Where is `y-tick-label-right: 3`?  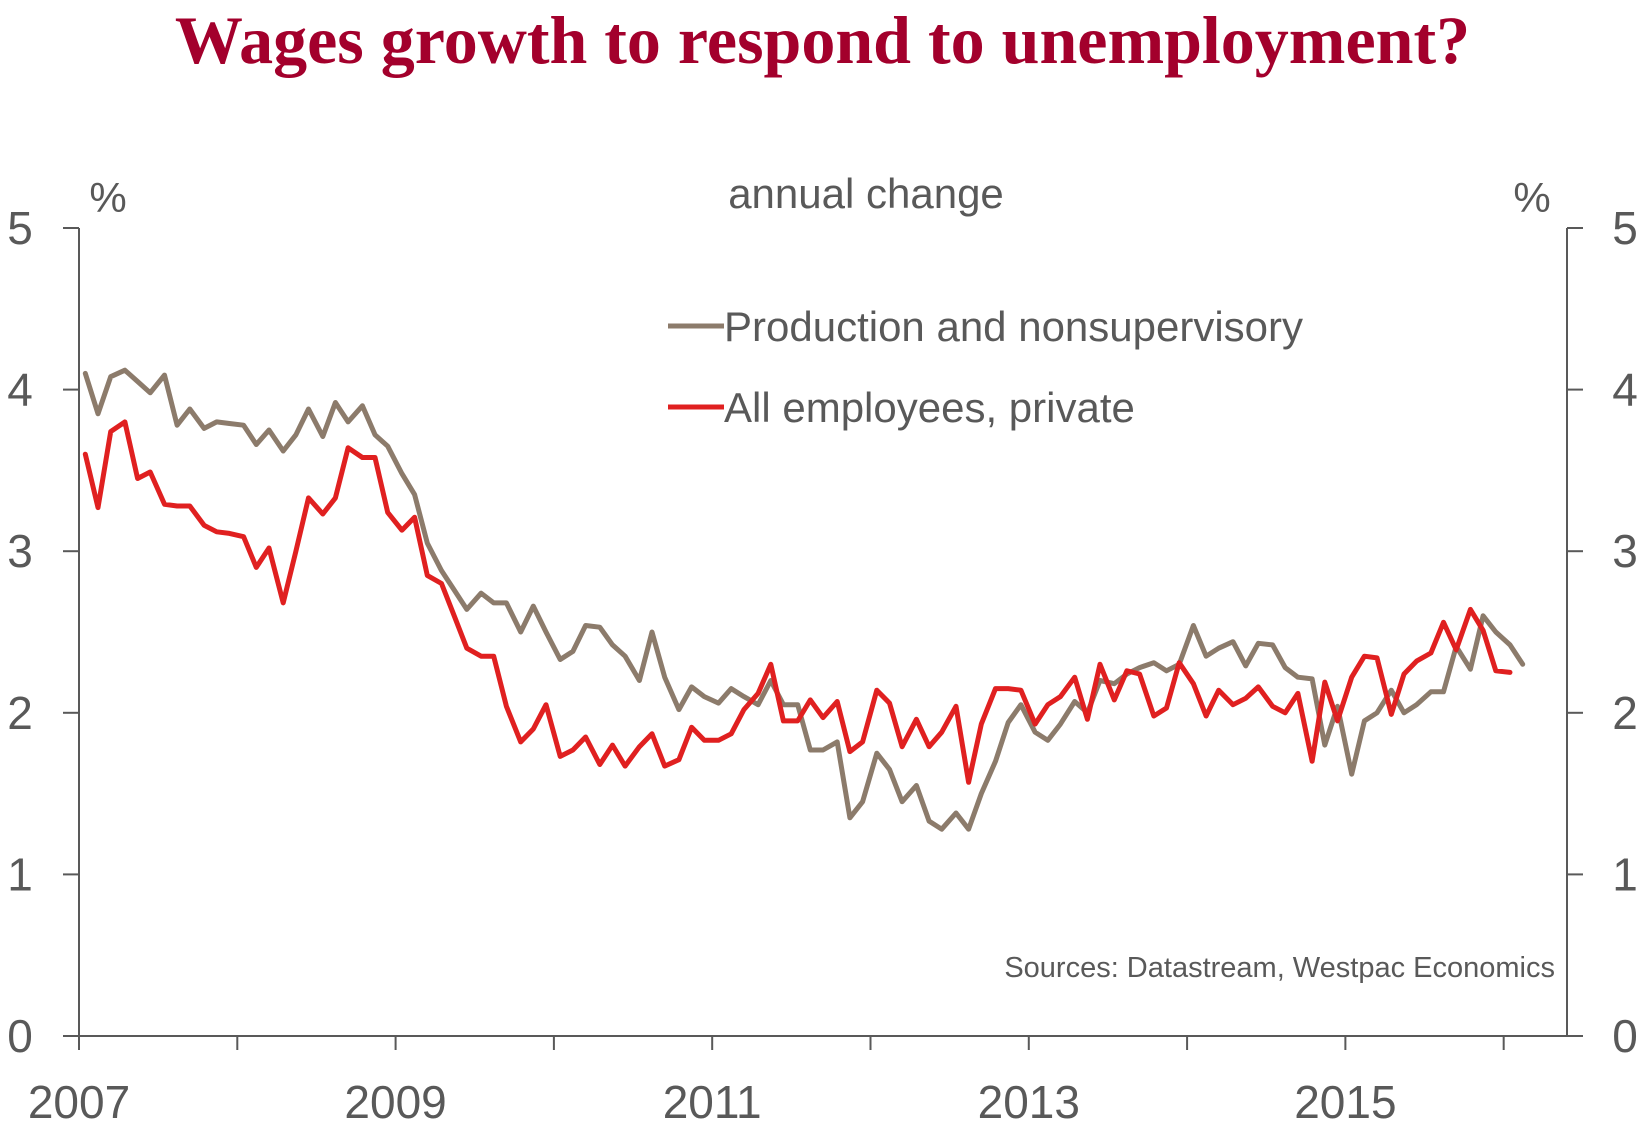
y-tick-label-right: 3 is located at coordinates (1625, 551).